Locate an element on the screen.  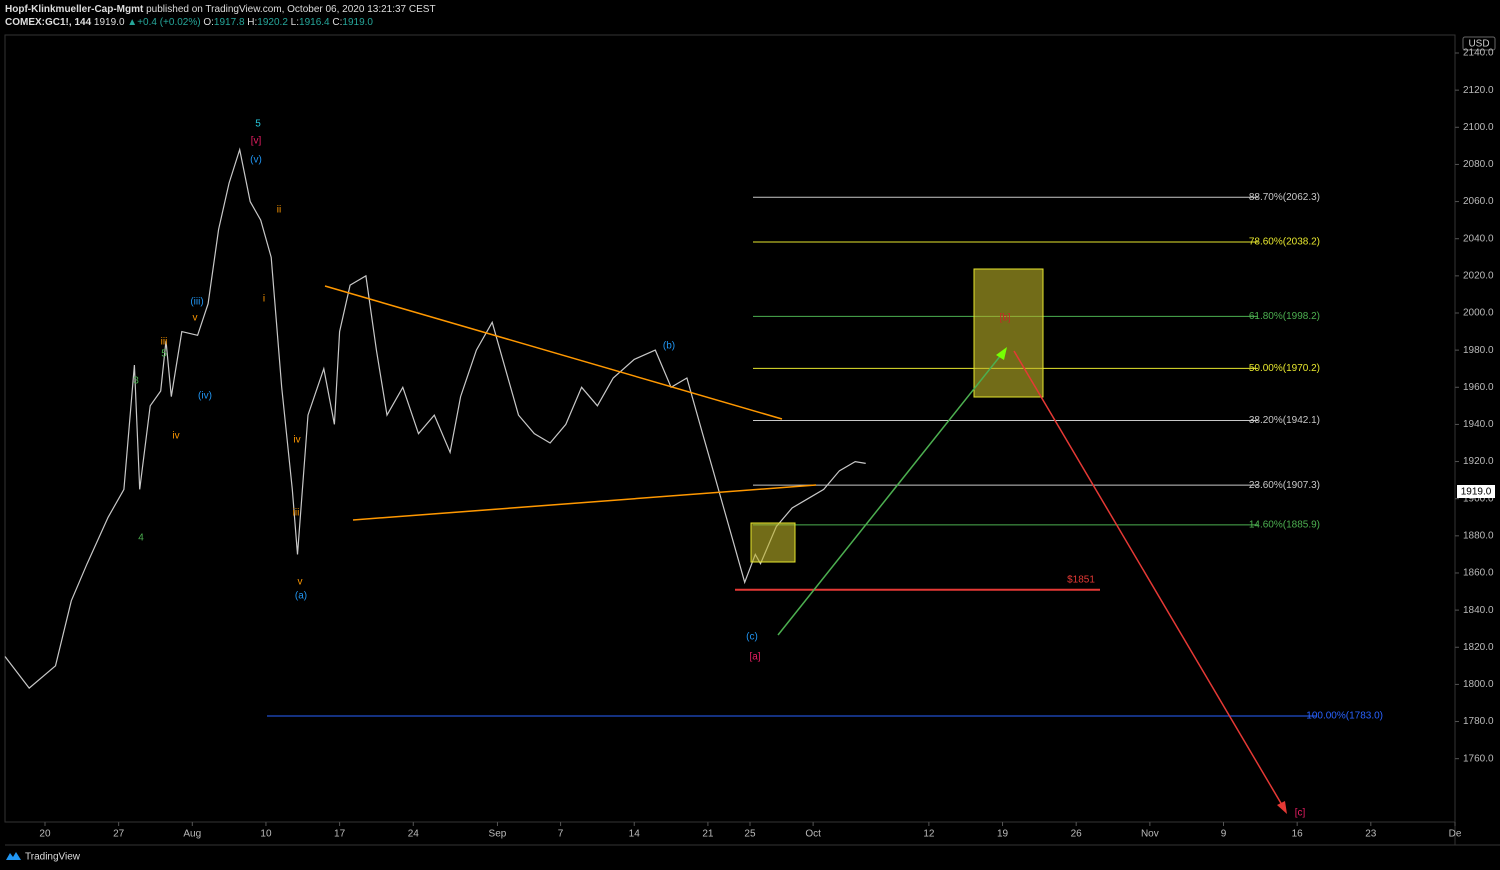
x-tick-label: 24 is located at coordinates (414, 834).